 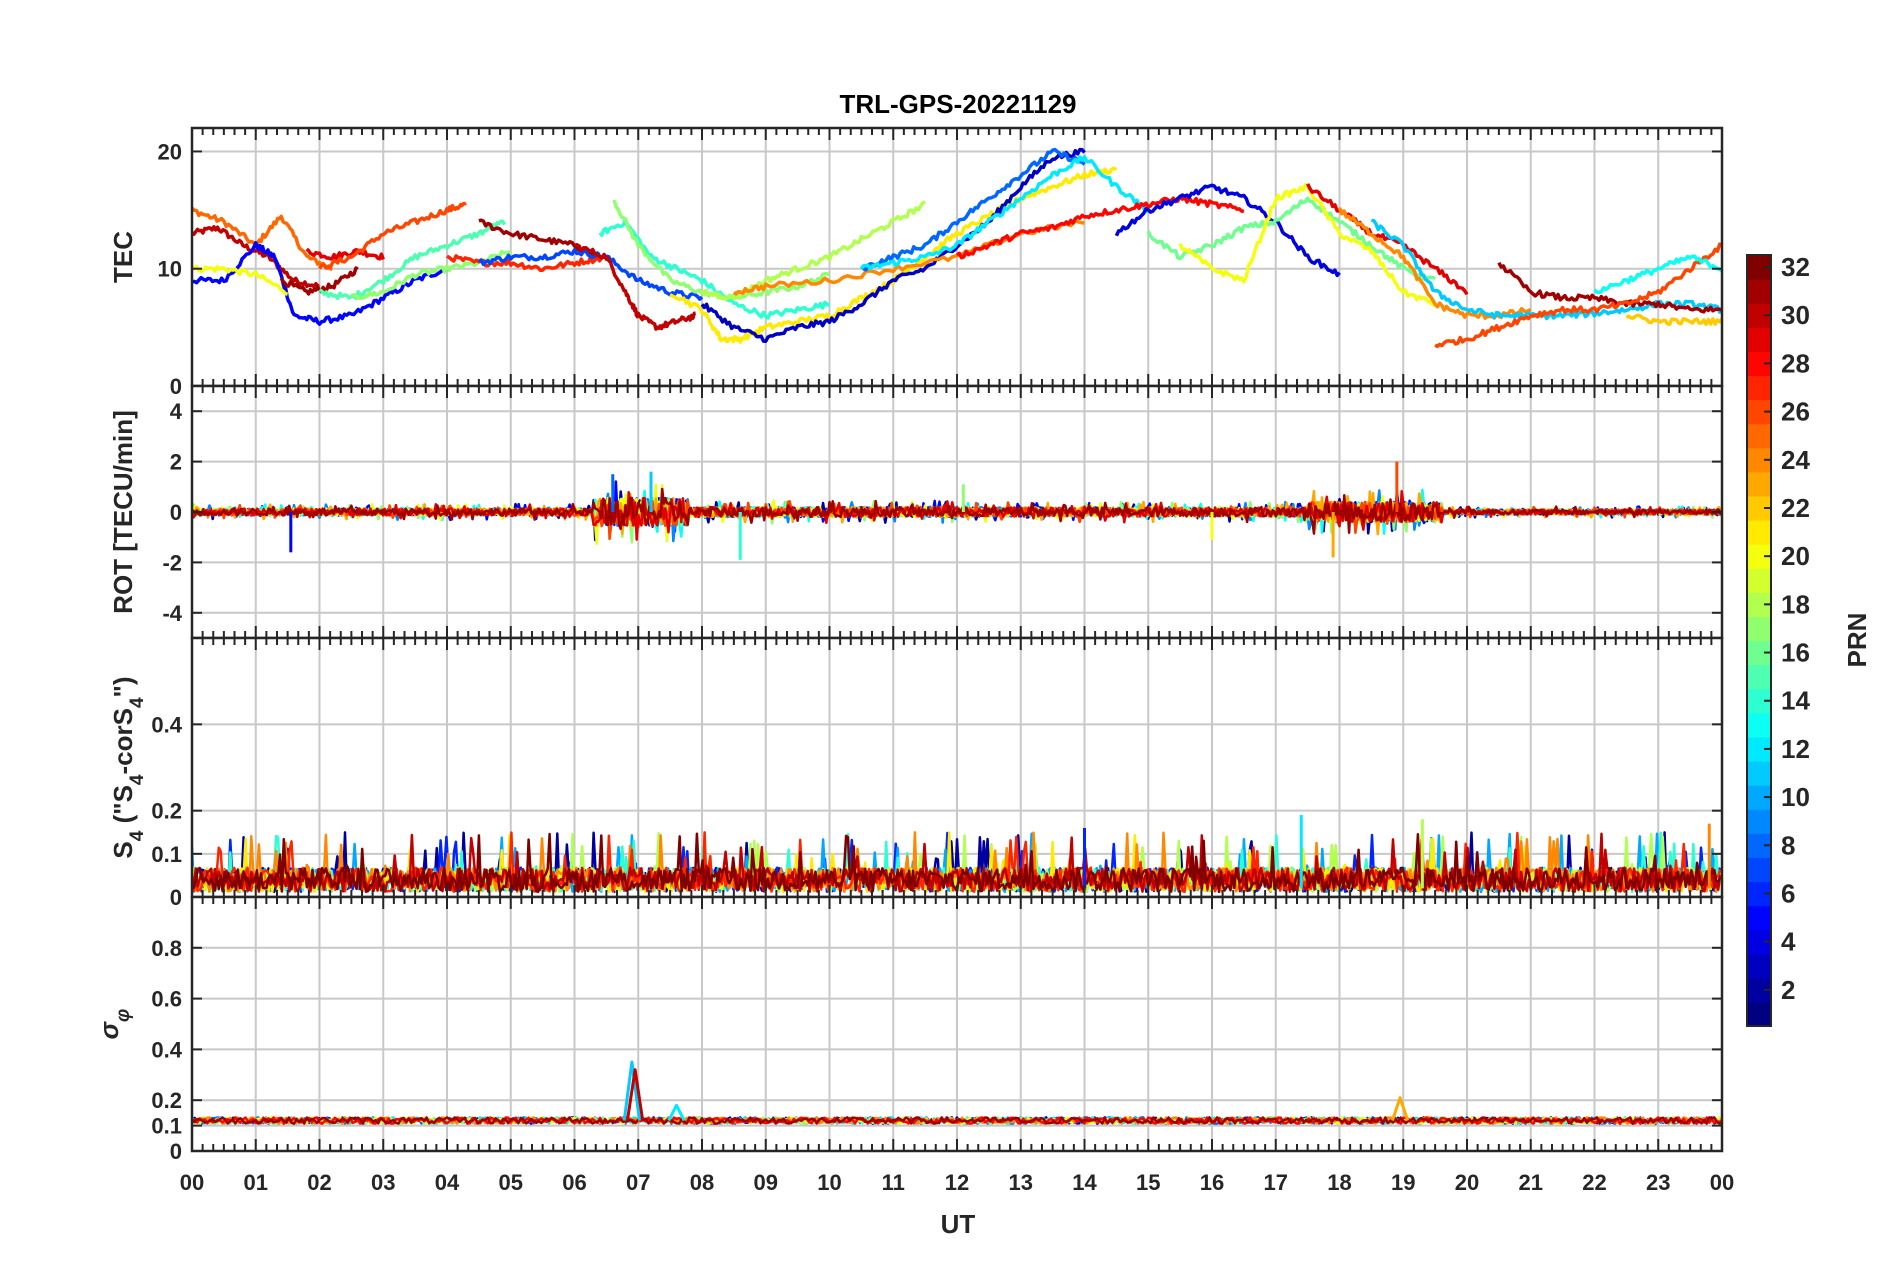 What do you see at coordinates (1658, 1182) in the screenshot?
I see `x-tick-label: 23` at bounding box center [1658, 1182].